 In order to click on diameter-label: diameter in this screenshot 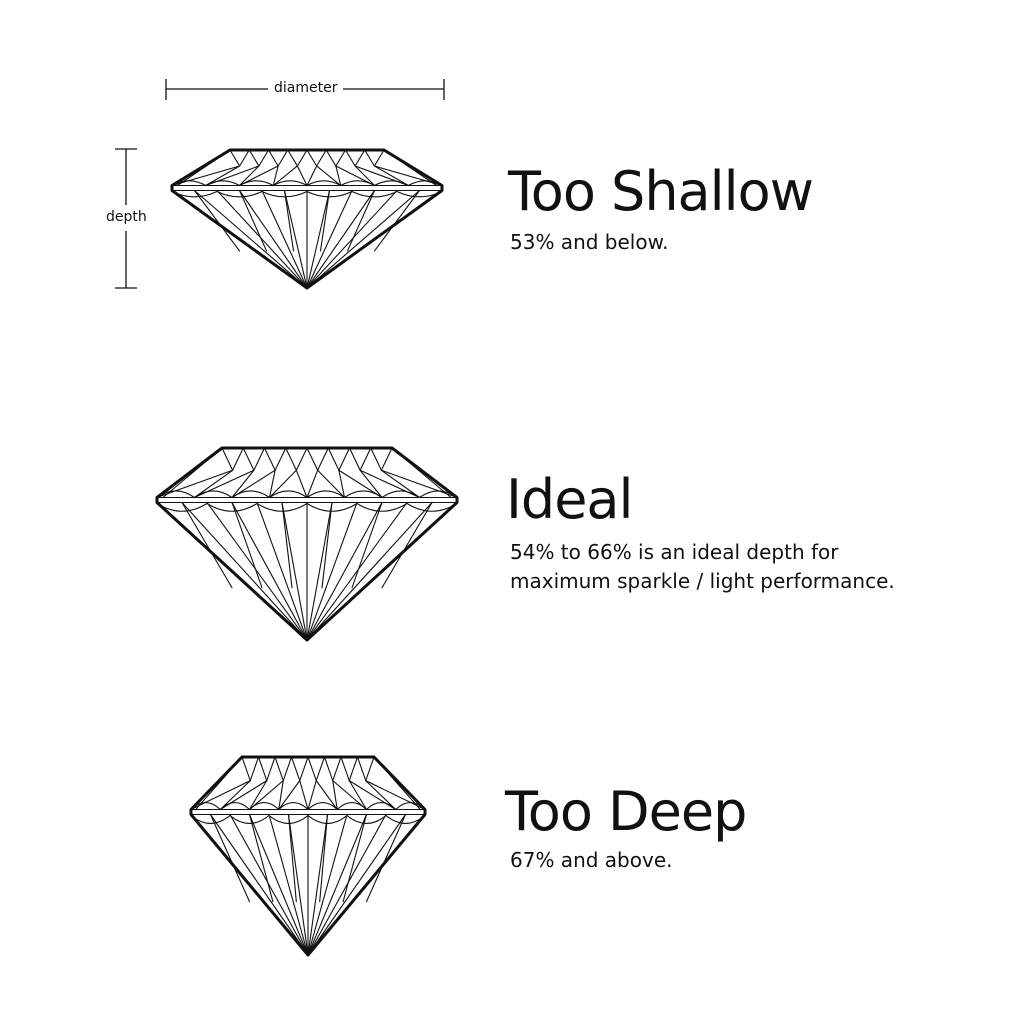, I will do `click(306, 88)`.